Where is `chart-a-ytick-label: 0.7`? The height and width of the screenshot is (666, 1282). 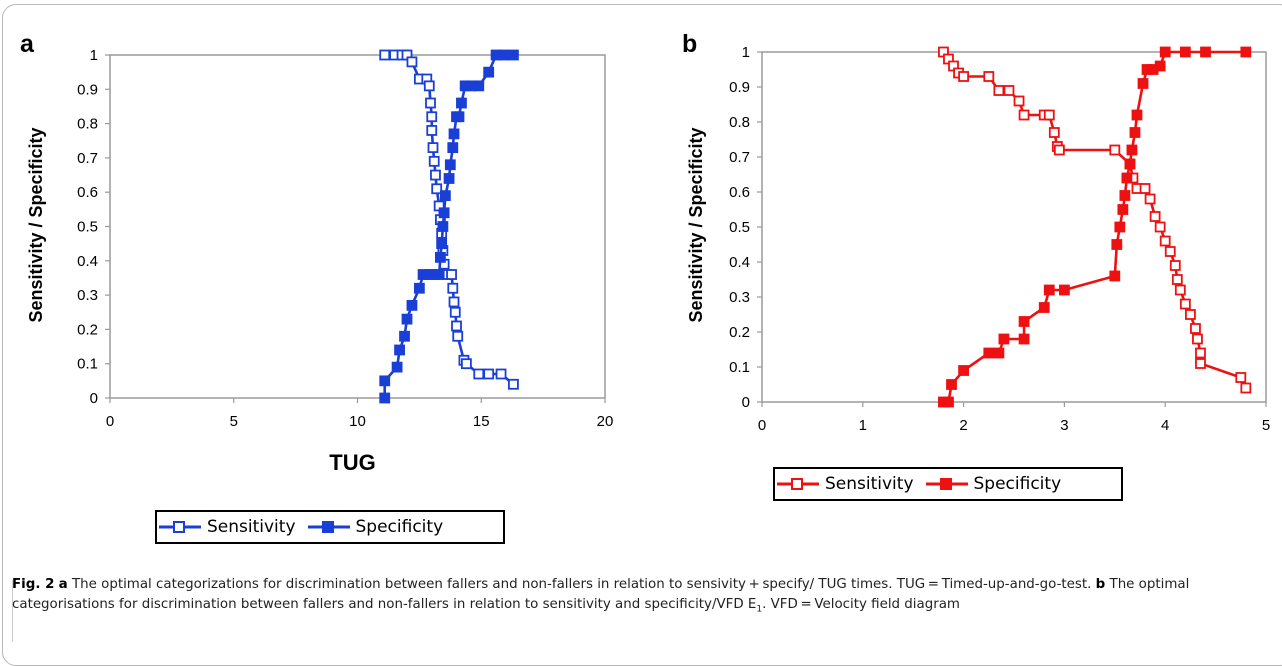 chart-a-ytick-label: 0.7 is located at coordinates (87, 158).